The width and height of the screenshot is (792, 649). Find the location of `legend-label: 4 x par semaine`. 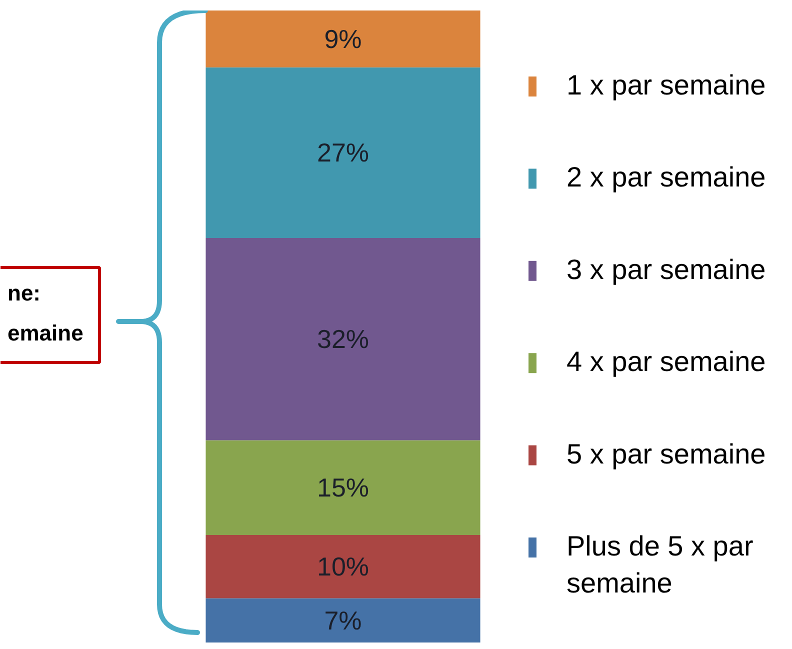

legend-label: 4 x par semaine is located at coordinates (666, 362).